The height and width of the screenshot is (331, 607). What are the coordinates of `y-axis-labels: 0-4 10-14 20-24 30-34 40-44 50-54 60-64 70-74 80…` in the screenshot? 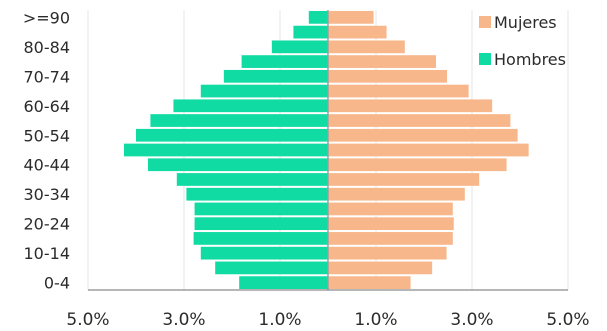 It's located at (46, 150).